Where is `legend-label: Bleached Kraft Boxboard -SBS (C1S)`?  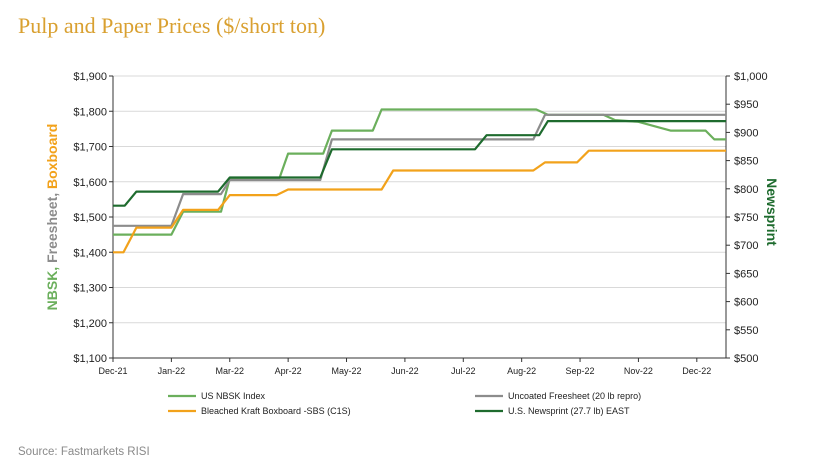
legend-label: Bleached Kraft Boxboard -SBS (C1S) is located at coordinates (276, 411).